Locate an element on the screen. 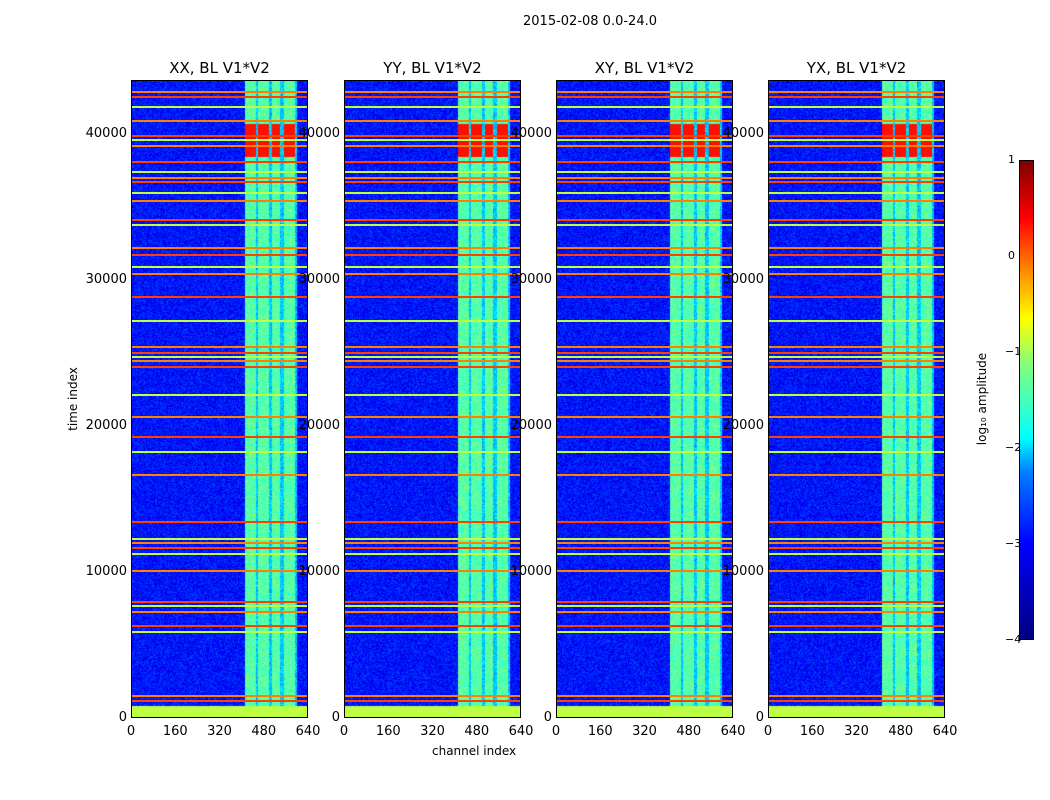  y-tick-label: 30000 is located at coordinates (743, 279).